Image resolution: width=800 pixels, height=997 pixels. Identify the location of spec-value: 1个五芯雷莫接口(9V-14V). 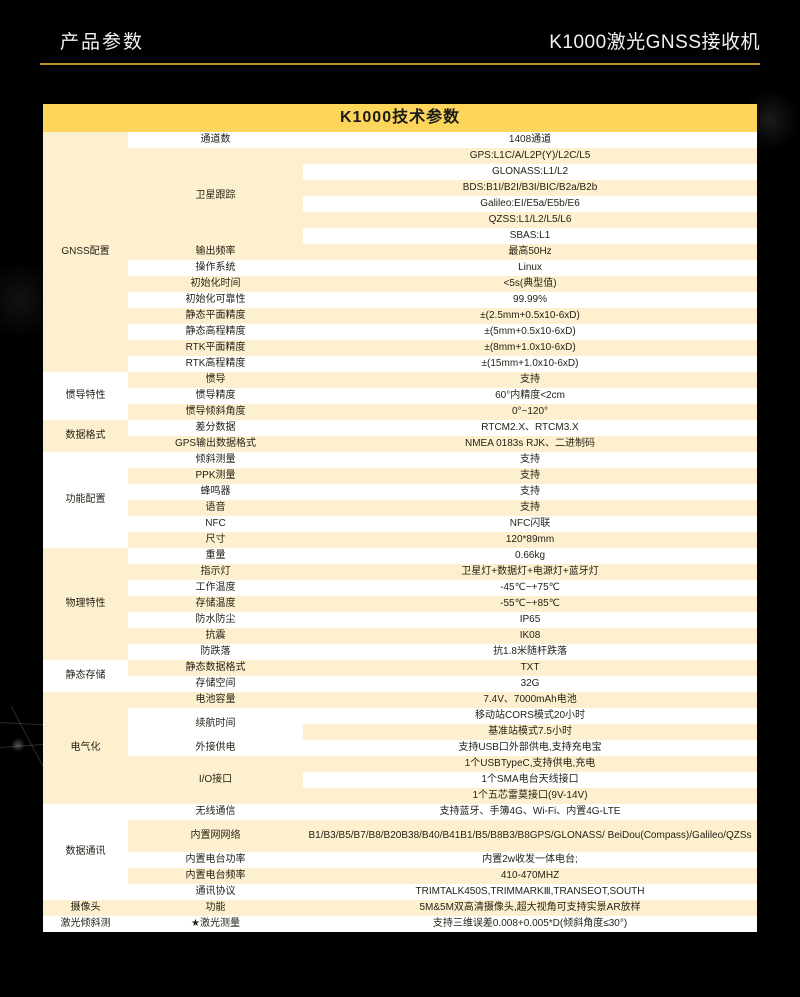
(530, 796).